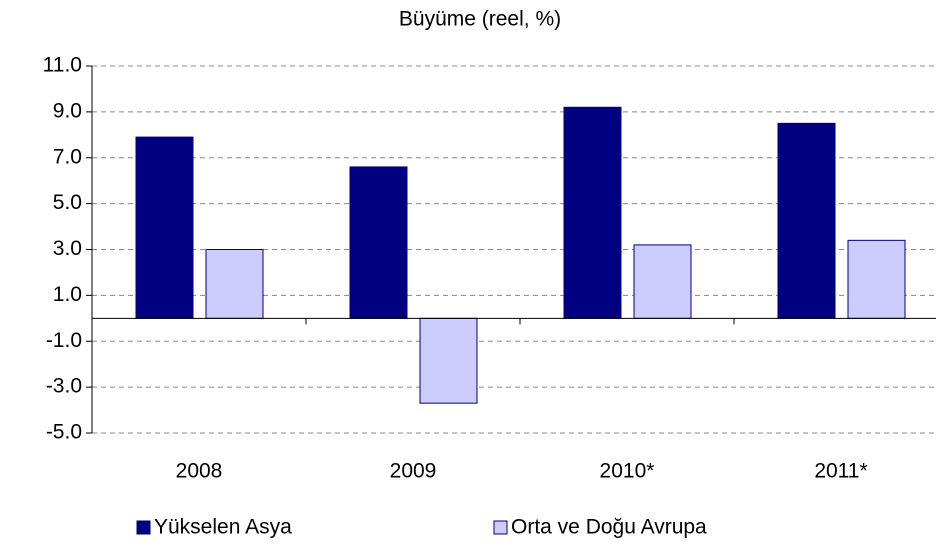  I want to click on y-tick-label: 1.0, so click(67, 294).